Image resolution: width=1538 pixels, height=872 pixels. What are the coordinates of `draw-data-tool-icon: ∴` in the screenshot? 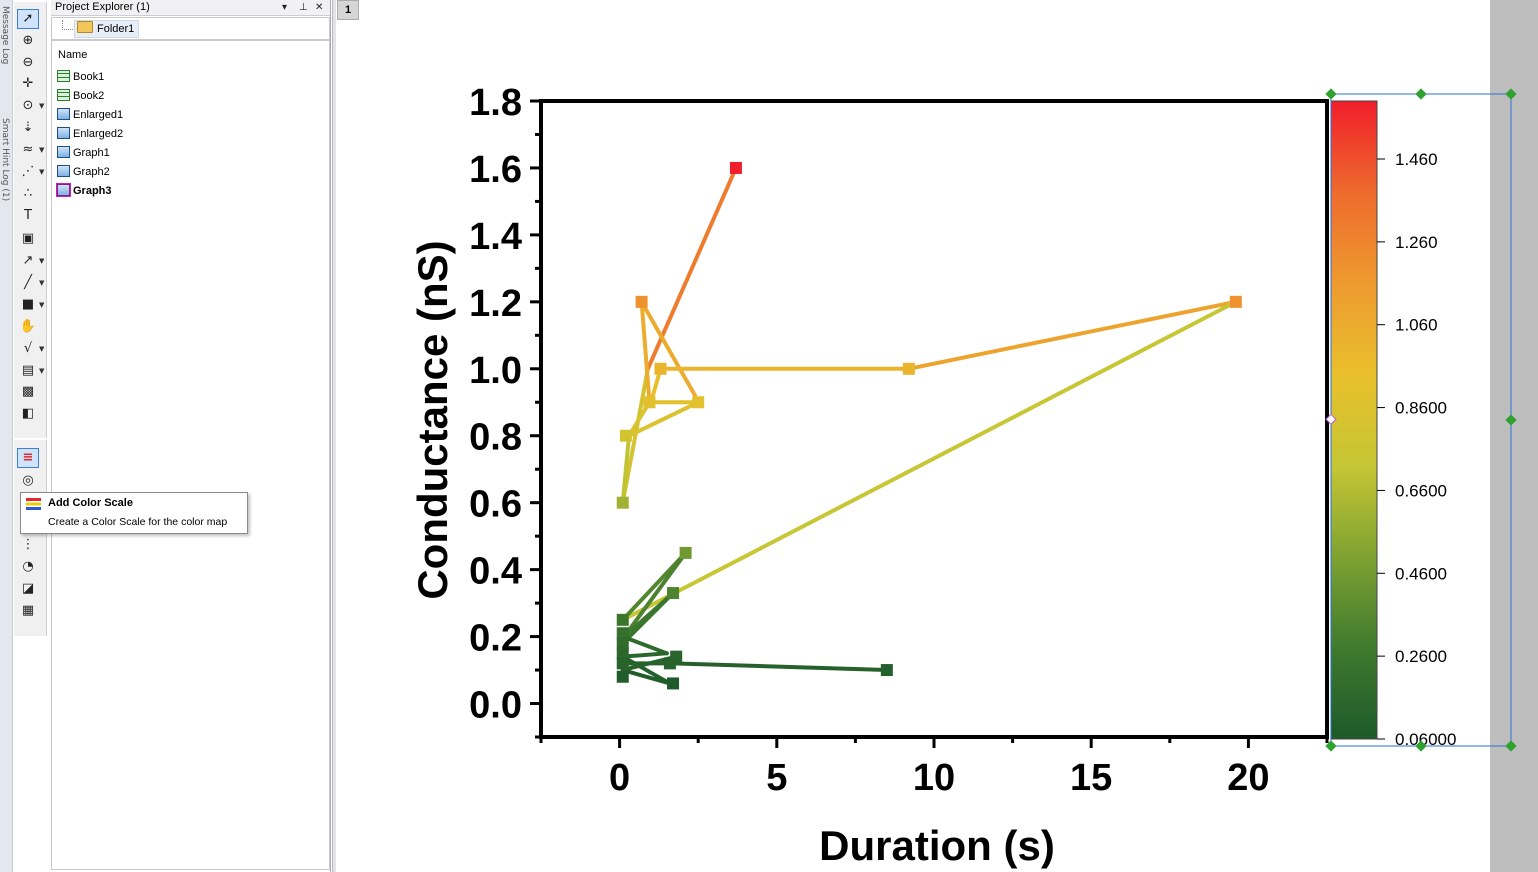 It's located at (28, 193).